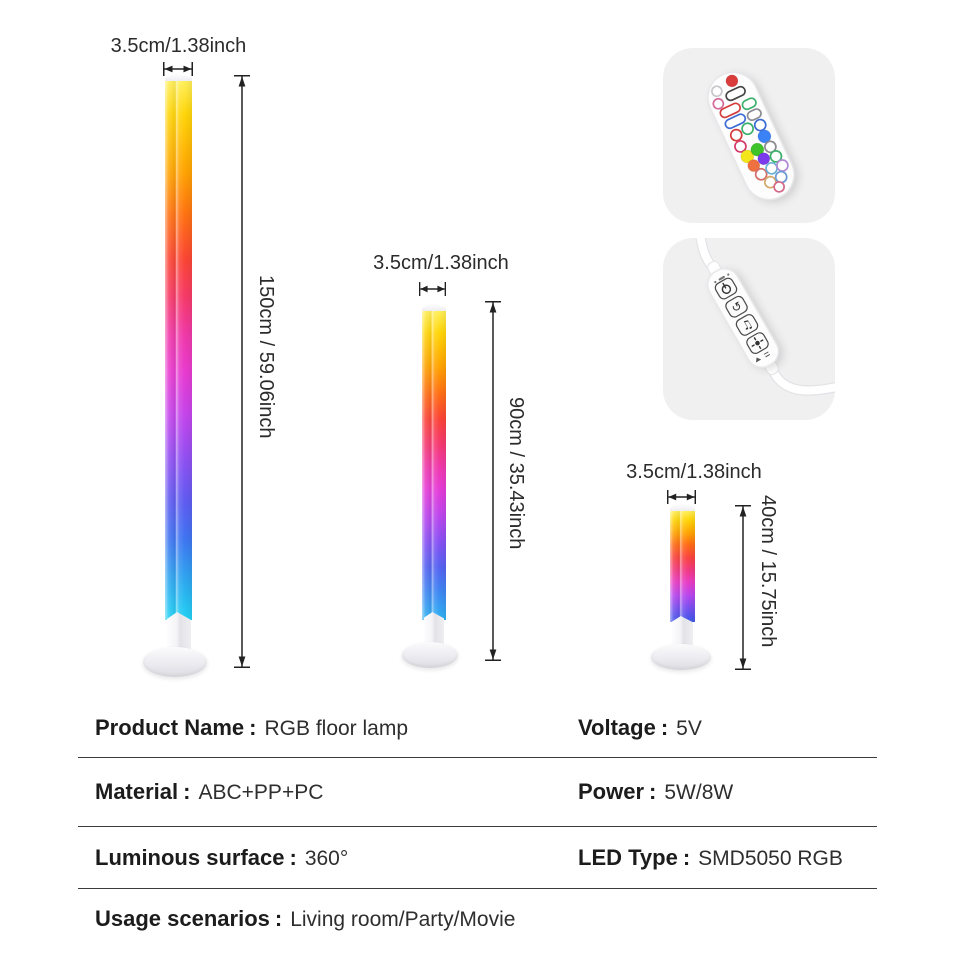 This screenshot has width=960, height=960. I want to click on spec-value: 5V, so click(689, 728).